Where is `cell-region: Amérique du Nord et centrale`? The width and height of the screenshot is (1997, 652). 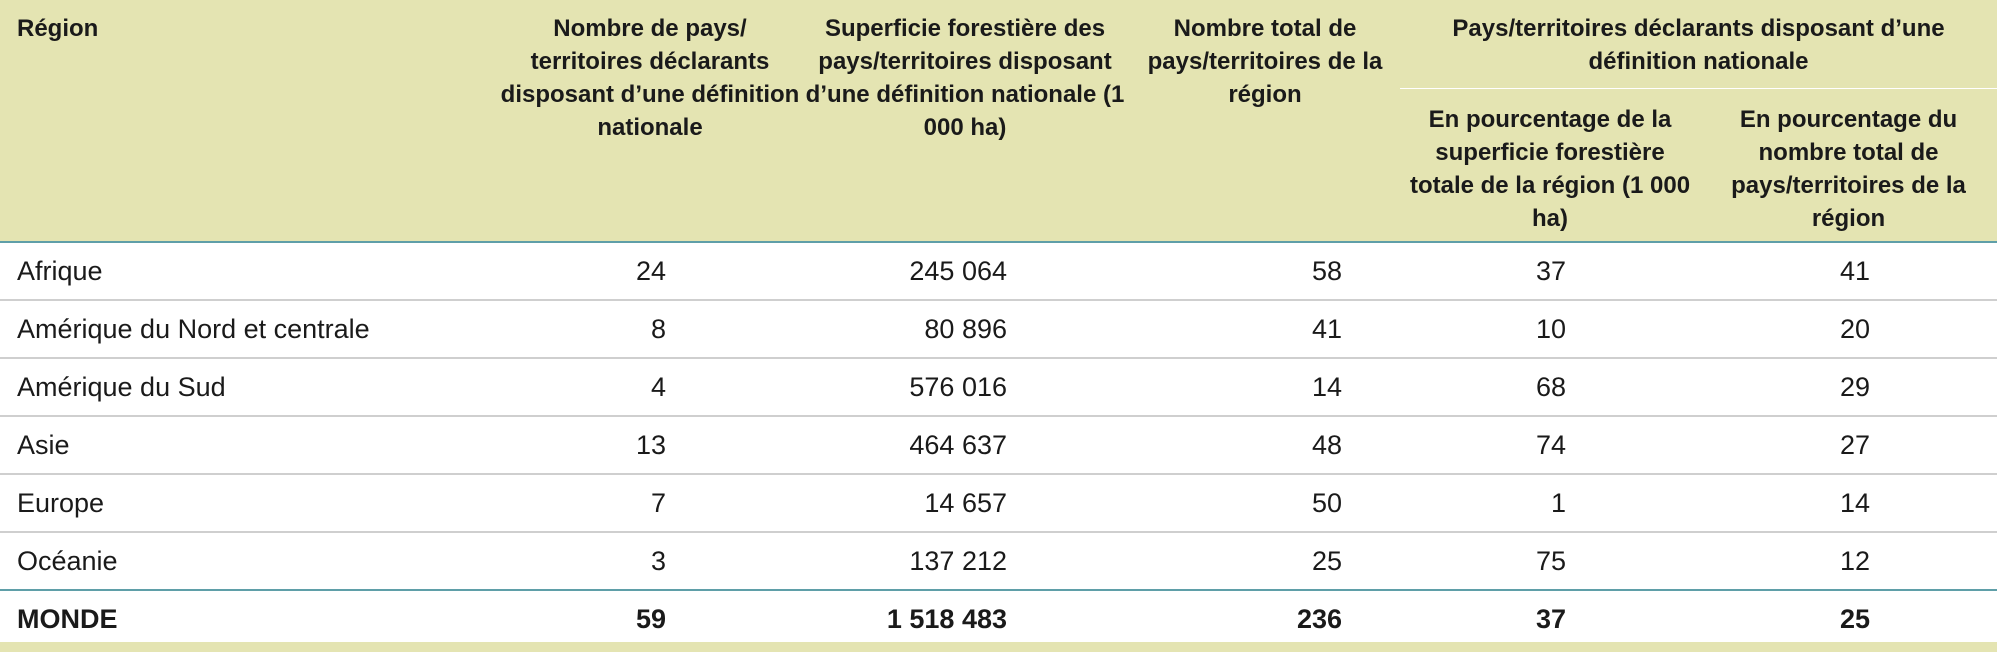
cell-region: Amérique du Nord et centrale is located at coordinates (250, 329).